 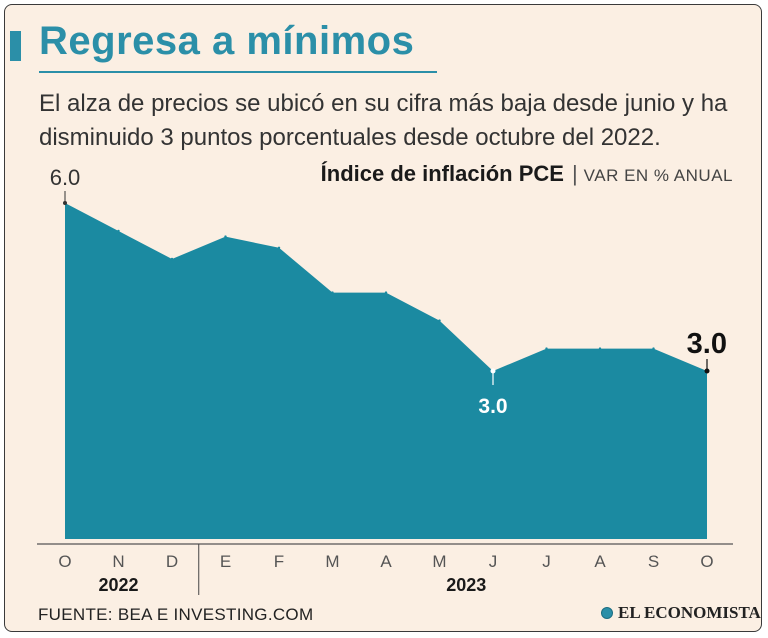 I want to click on title-accent-bar, so click(x=15, y=46).